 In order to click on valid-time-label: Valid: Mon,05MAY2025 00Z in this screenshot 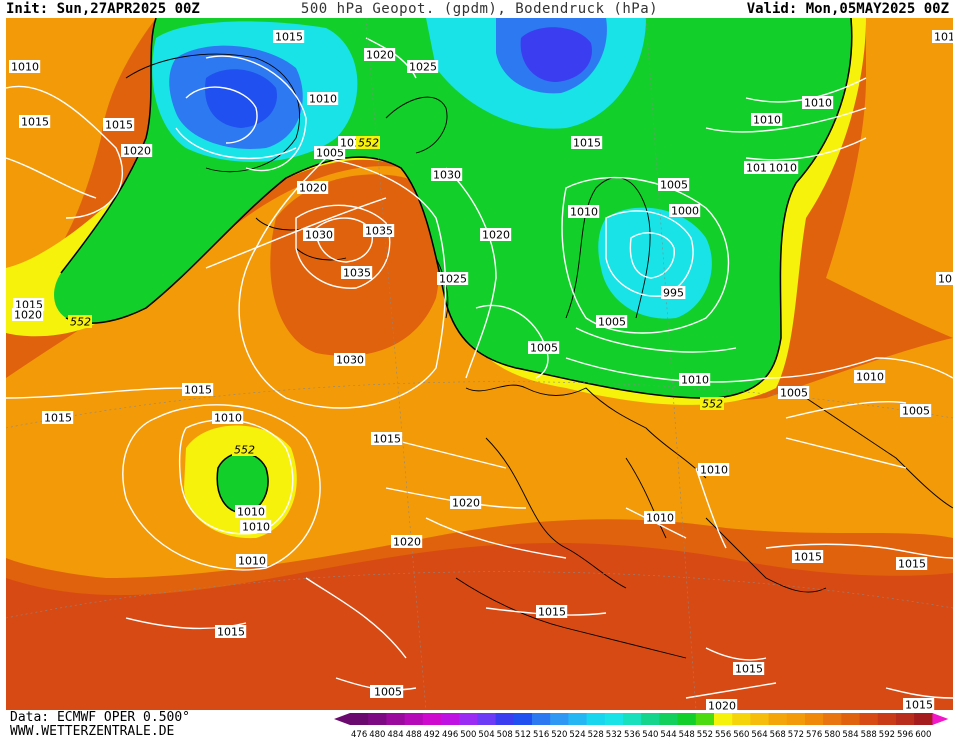, I will do `click(847, 9)`.